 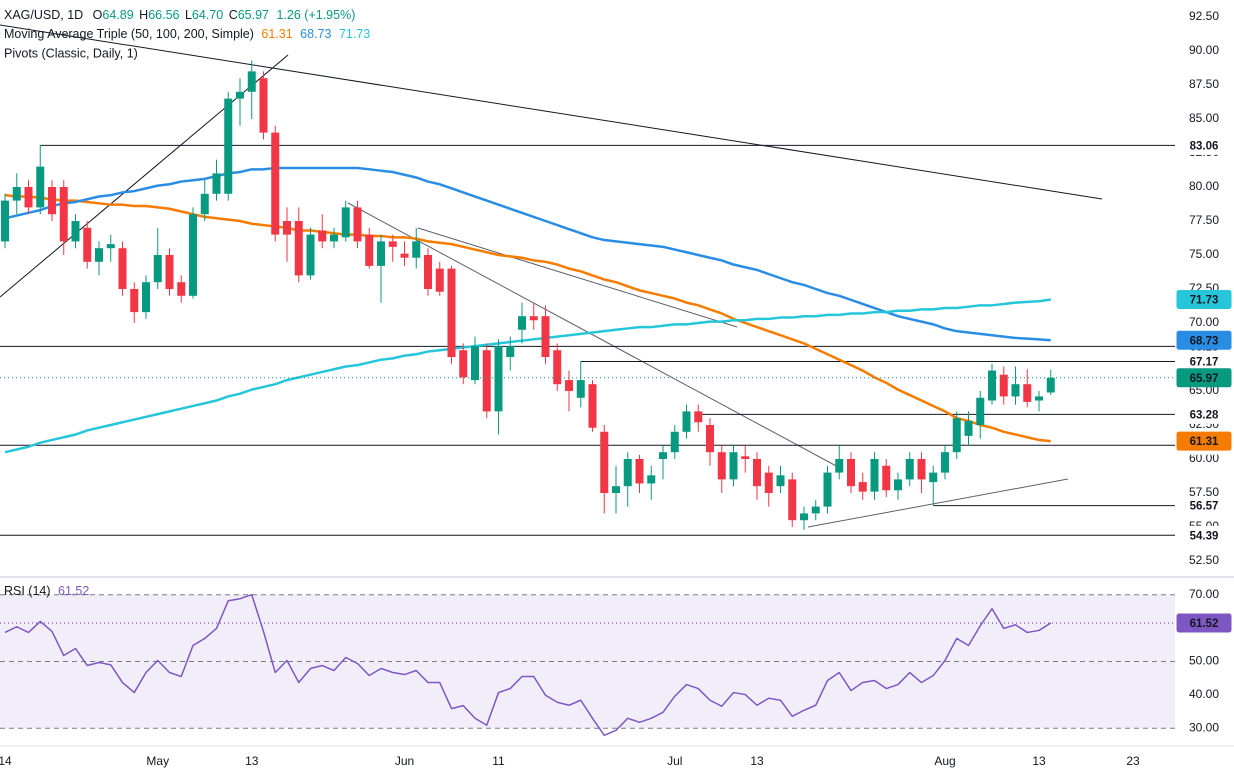 What do you see at coordinates (315, 15) in the screenshot?
I see `change: 1.26 (+1.95%)` at bounding box center [315, 15].